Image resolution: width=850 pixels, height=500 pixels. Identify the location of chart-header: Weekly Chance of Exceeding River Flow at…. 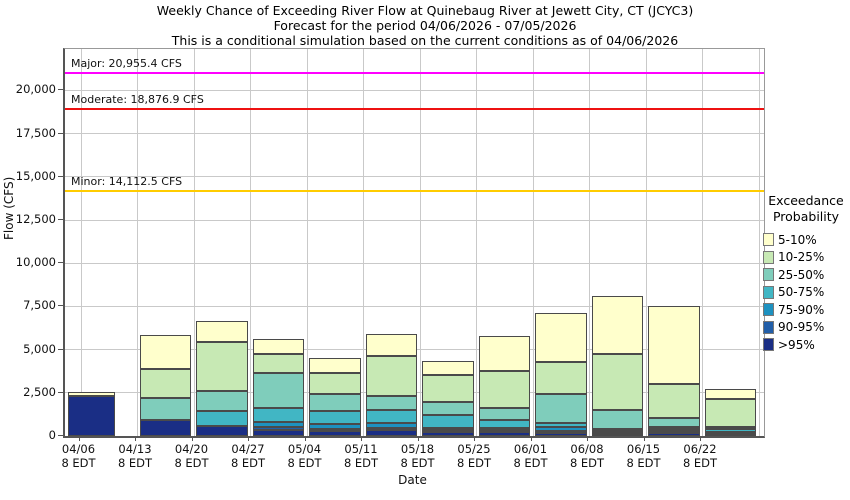
(425, 25).